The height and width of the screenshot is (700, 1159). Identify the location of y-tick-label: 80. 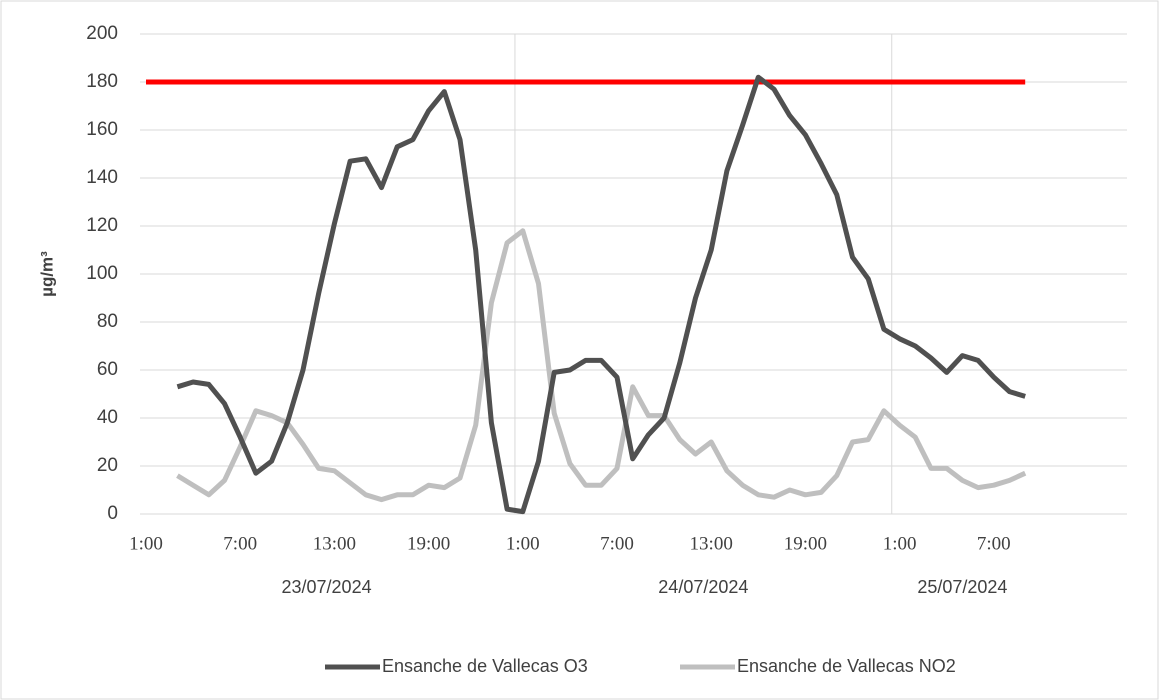
(107, 321).